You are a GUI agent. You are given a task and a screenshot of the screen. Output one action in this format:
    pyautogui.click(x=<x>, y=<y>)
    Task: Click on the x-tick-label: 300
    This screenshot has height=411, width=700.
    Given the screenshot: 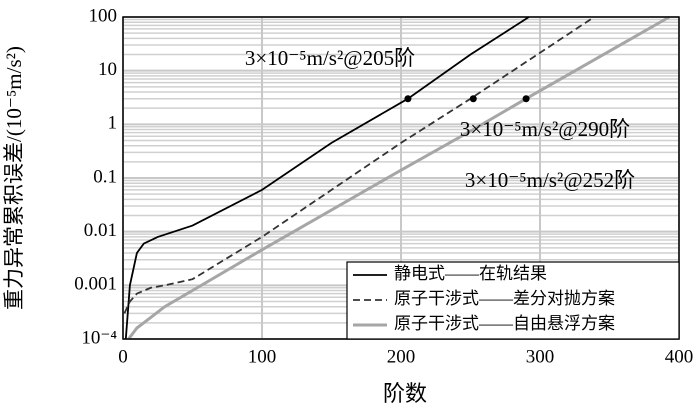 What is the action you would take?
    pyautogui.click(x=540, y=356)
    